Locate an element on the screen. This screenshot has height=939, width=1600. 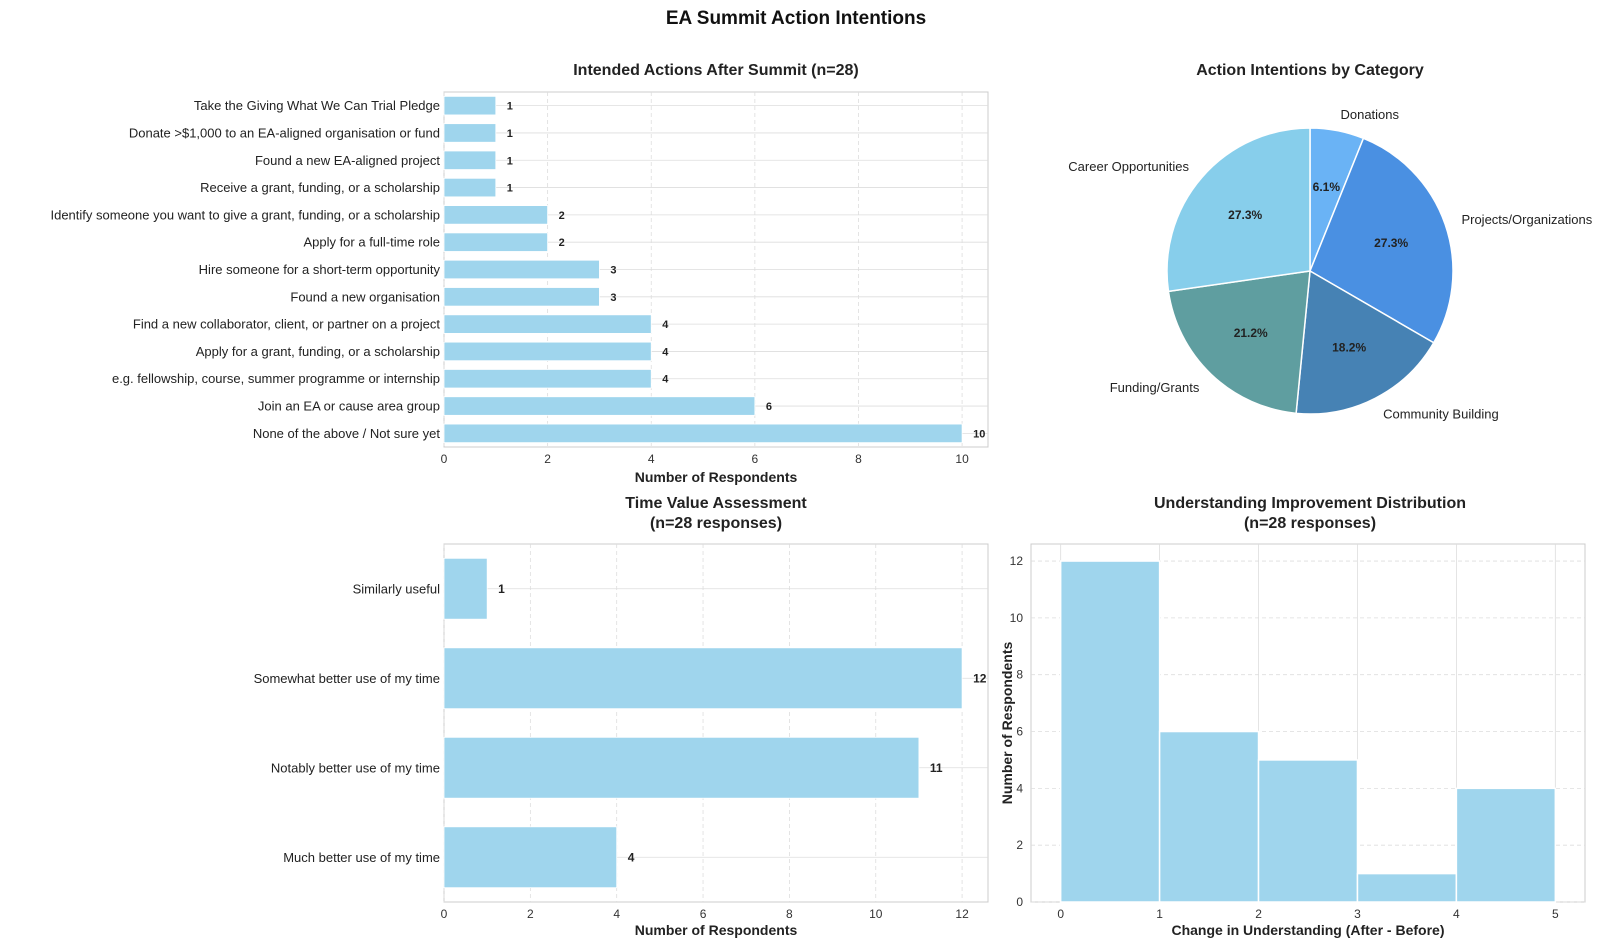
understanding-histogram-y-ticks: 0 2 4 6 8 10 12 is located at coordinates (1017, 731).